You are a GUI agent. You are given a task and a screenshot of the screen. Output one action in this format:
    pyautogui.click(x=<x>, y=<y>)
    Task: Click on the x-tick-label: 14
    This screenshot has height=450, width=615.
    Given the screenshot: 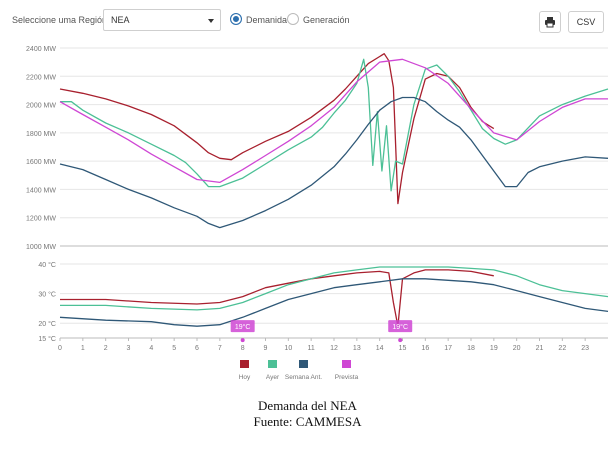 What is the action you would take?
    pyautogui.click(x=380, y=348)
    